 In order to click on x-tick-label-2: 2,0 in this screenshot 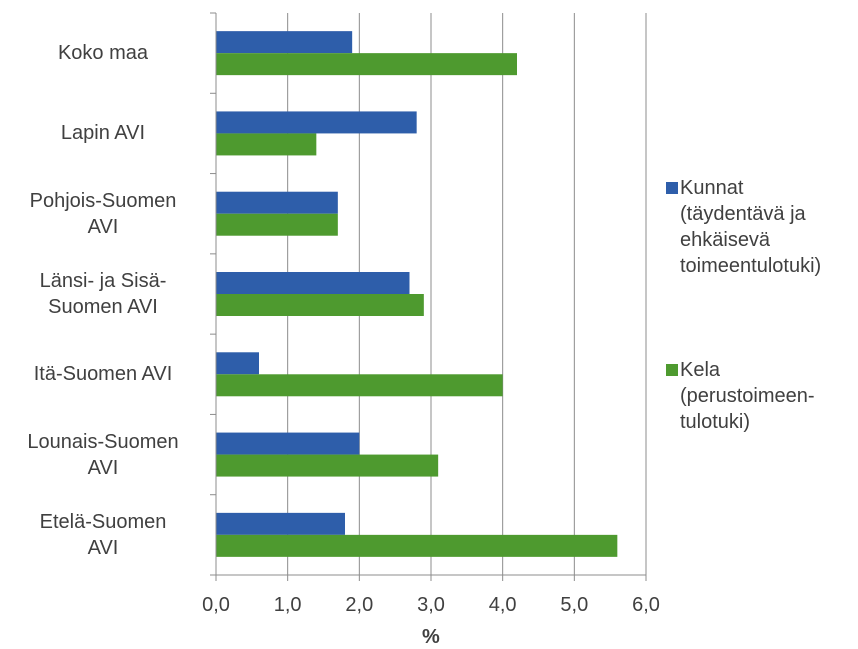, I will do `click(359, 605)`.